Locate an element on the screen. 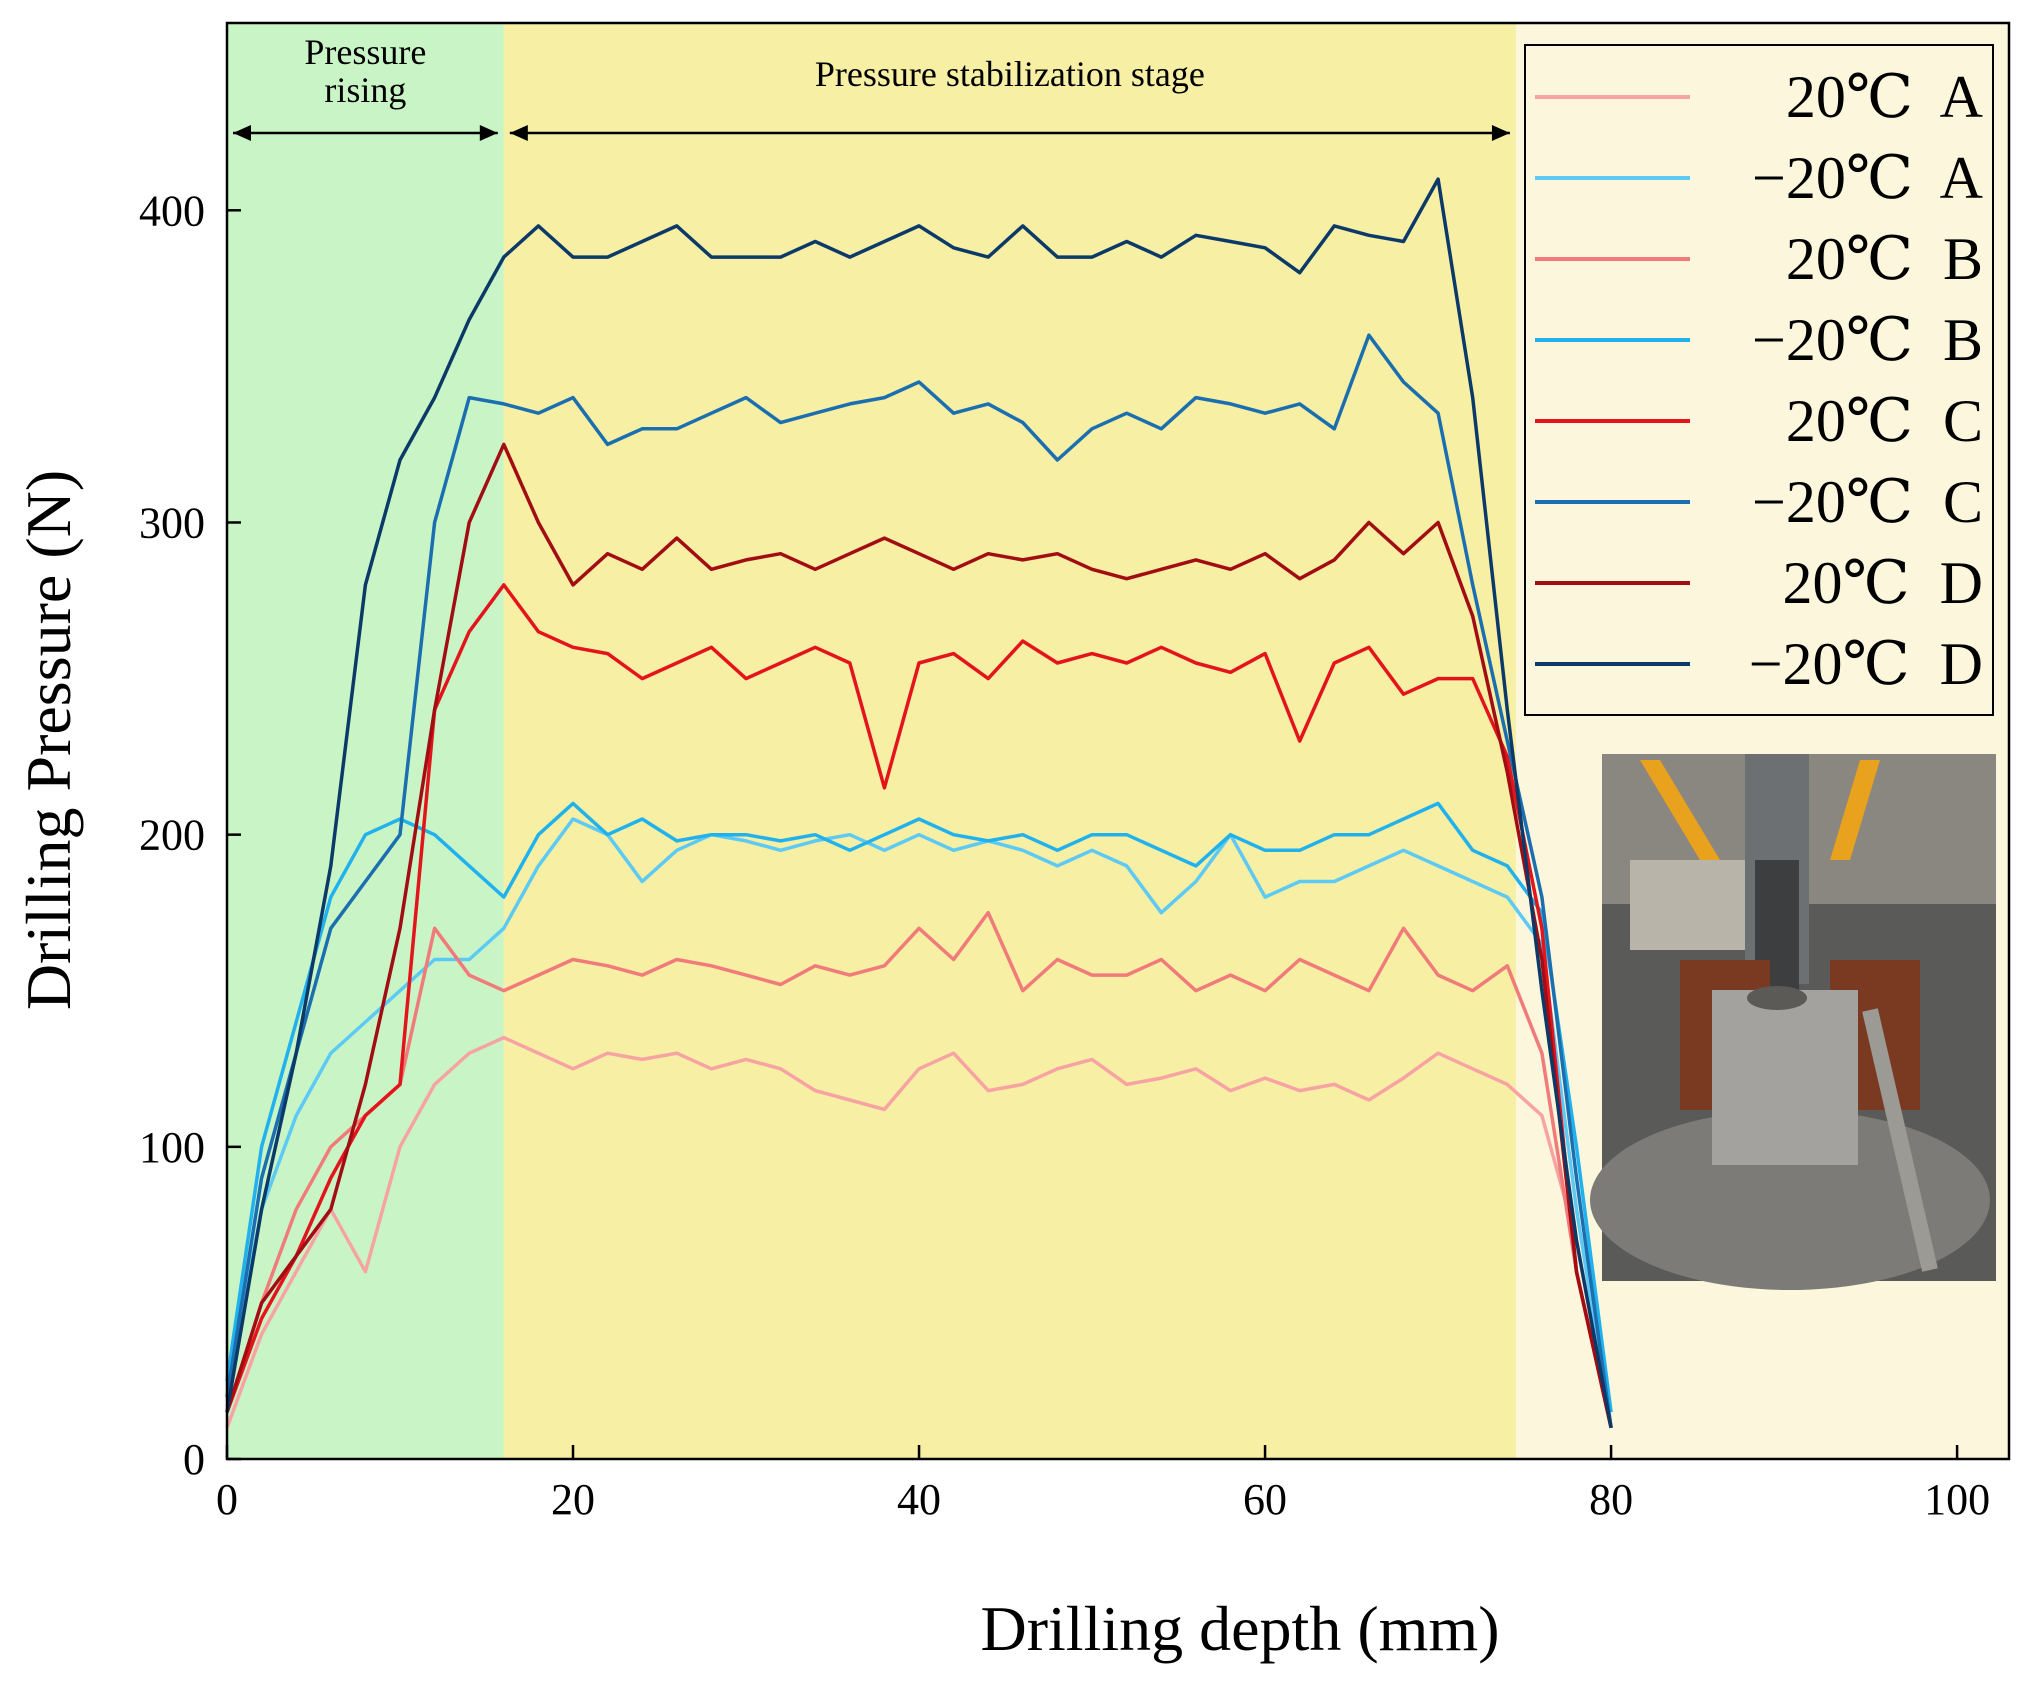 This screenshot has width=2026, height=1693. legend-label: 20℃ D is located at coordinates (1883, 583).